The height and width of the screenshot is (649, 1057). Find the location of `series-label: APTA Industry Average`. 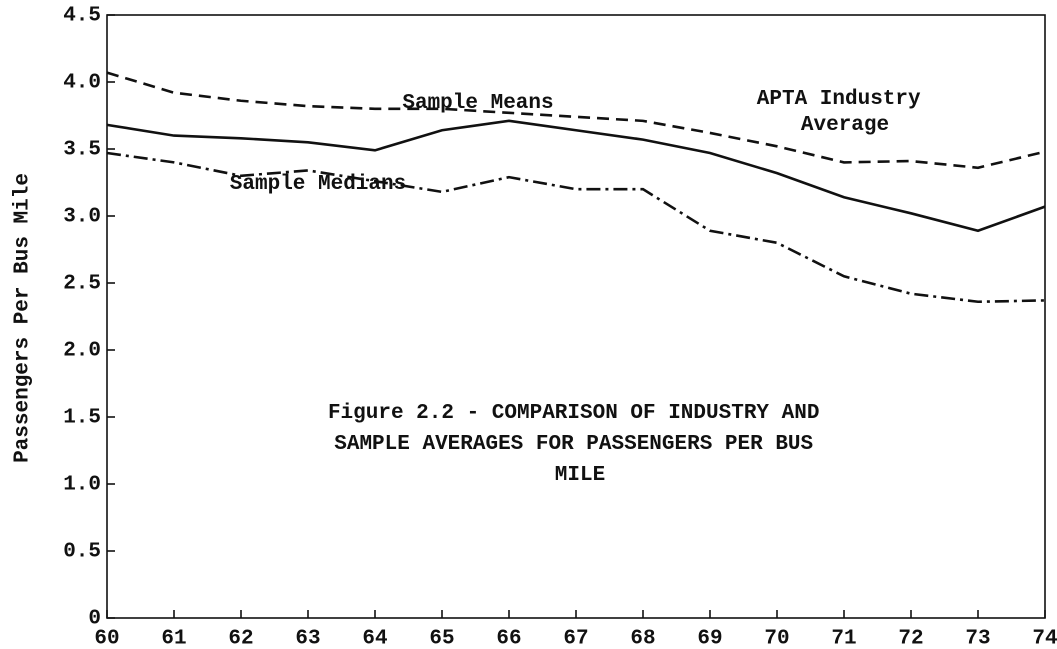

series-label: APTA Industry Average is located at coordinates (845, 112).